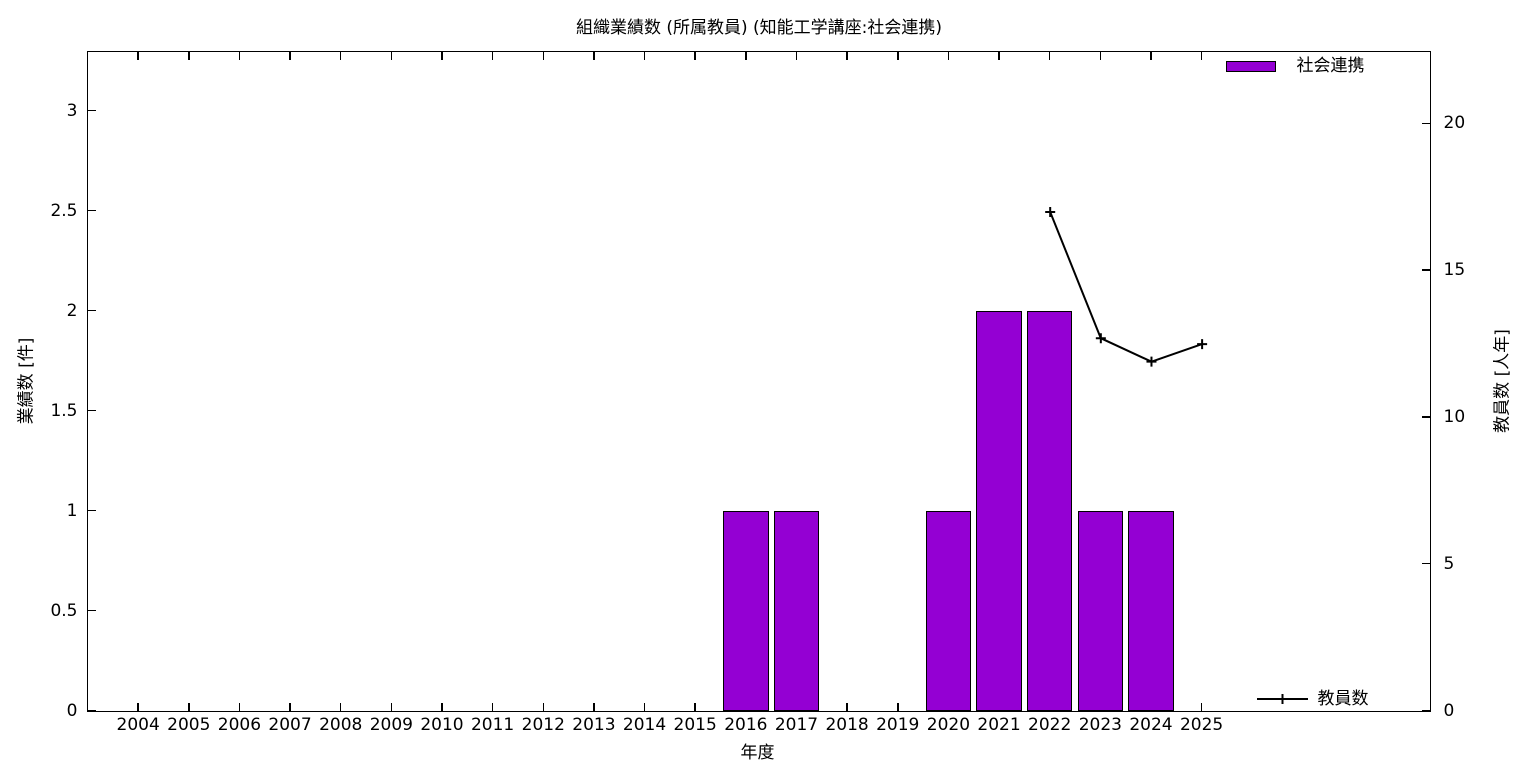  I want to click on legend-swatch-bar-series, so click(1250, 66).